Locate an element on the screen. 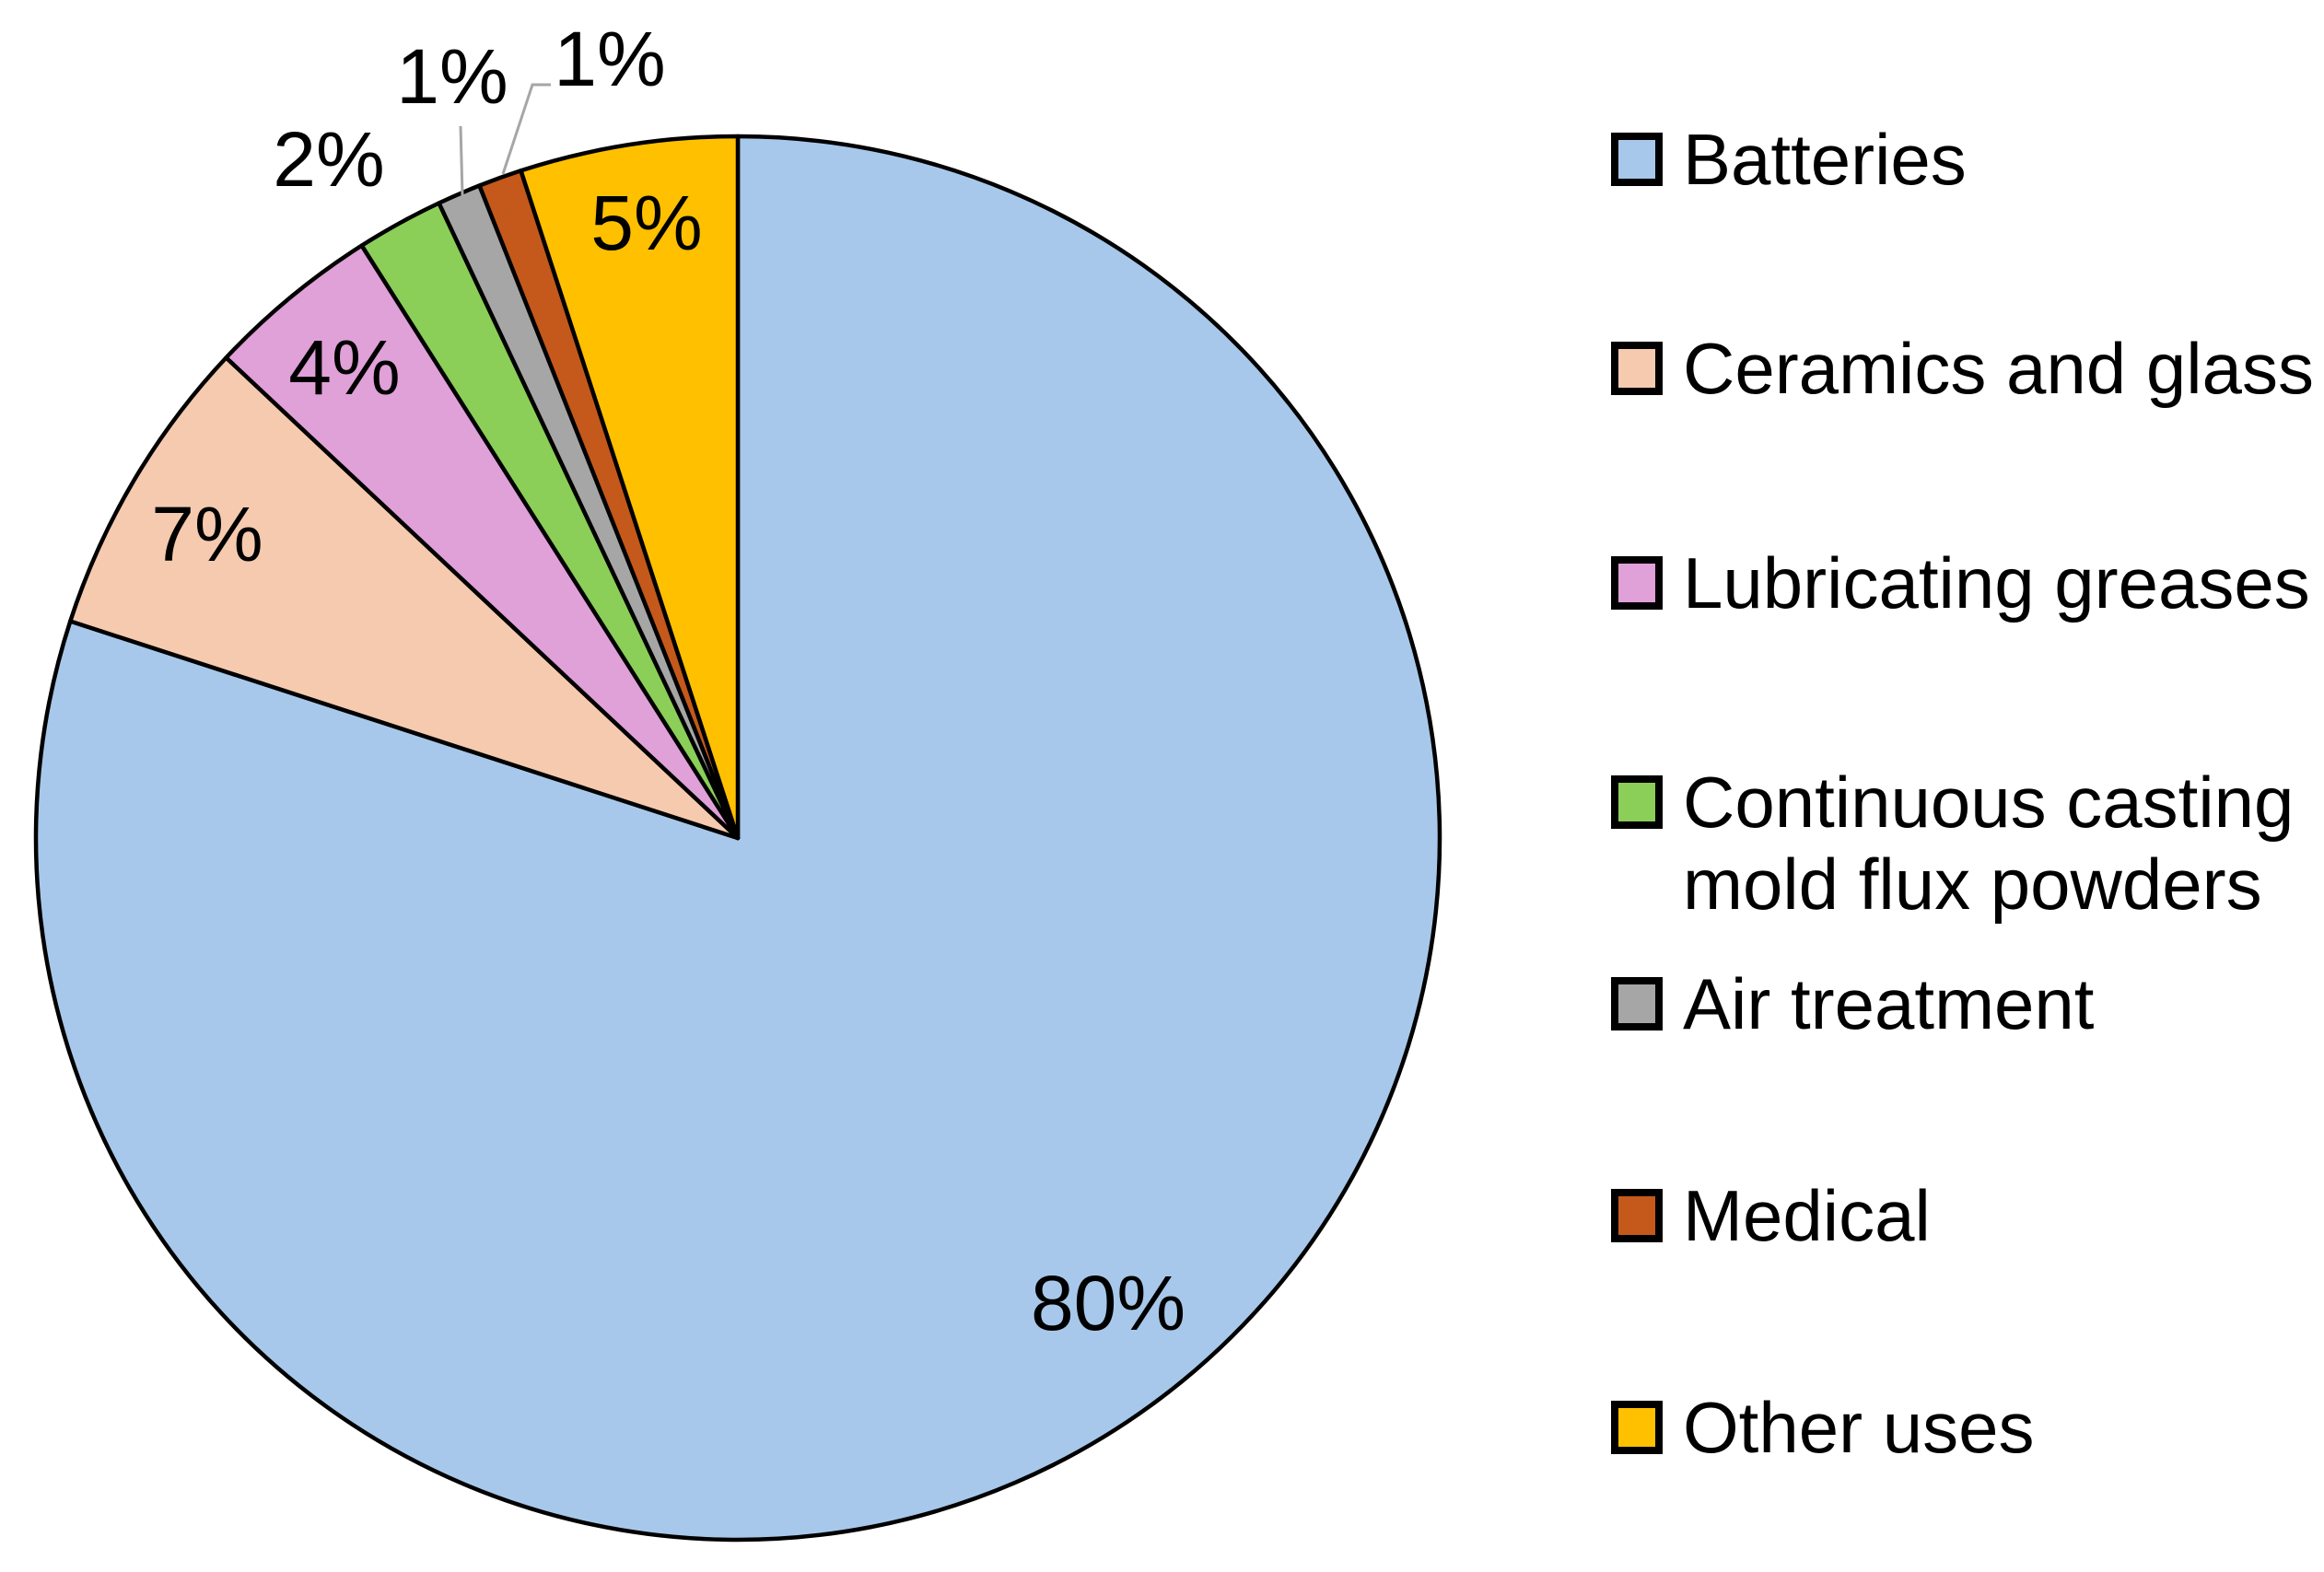 Image resolution: width=2324 pixels, height=1572 pixels. legend-label-ceramics-and-glass: Ceramics and glass is located at coordinates (1998, 368).